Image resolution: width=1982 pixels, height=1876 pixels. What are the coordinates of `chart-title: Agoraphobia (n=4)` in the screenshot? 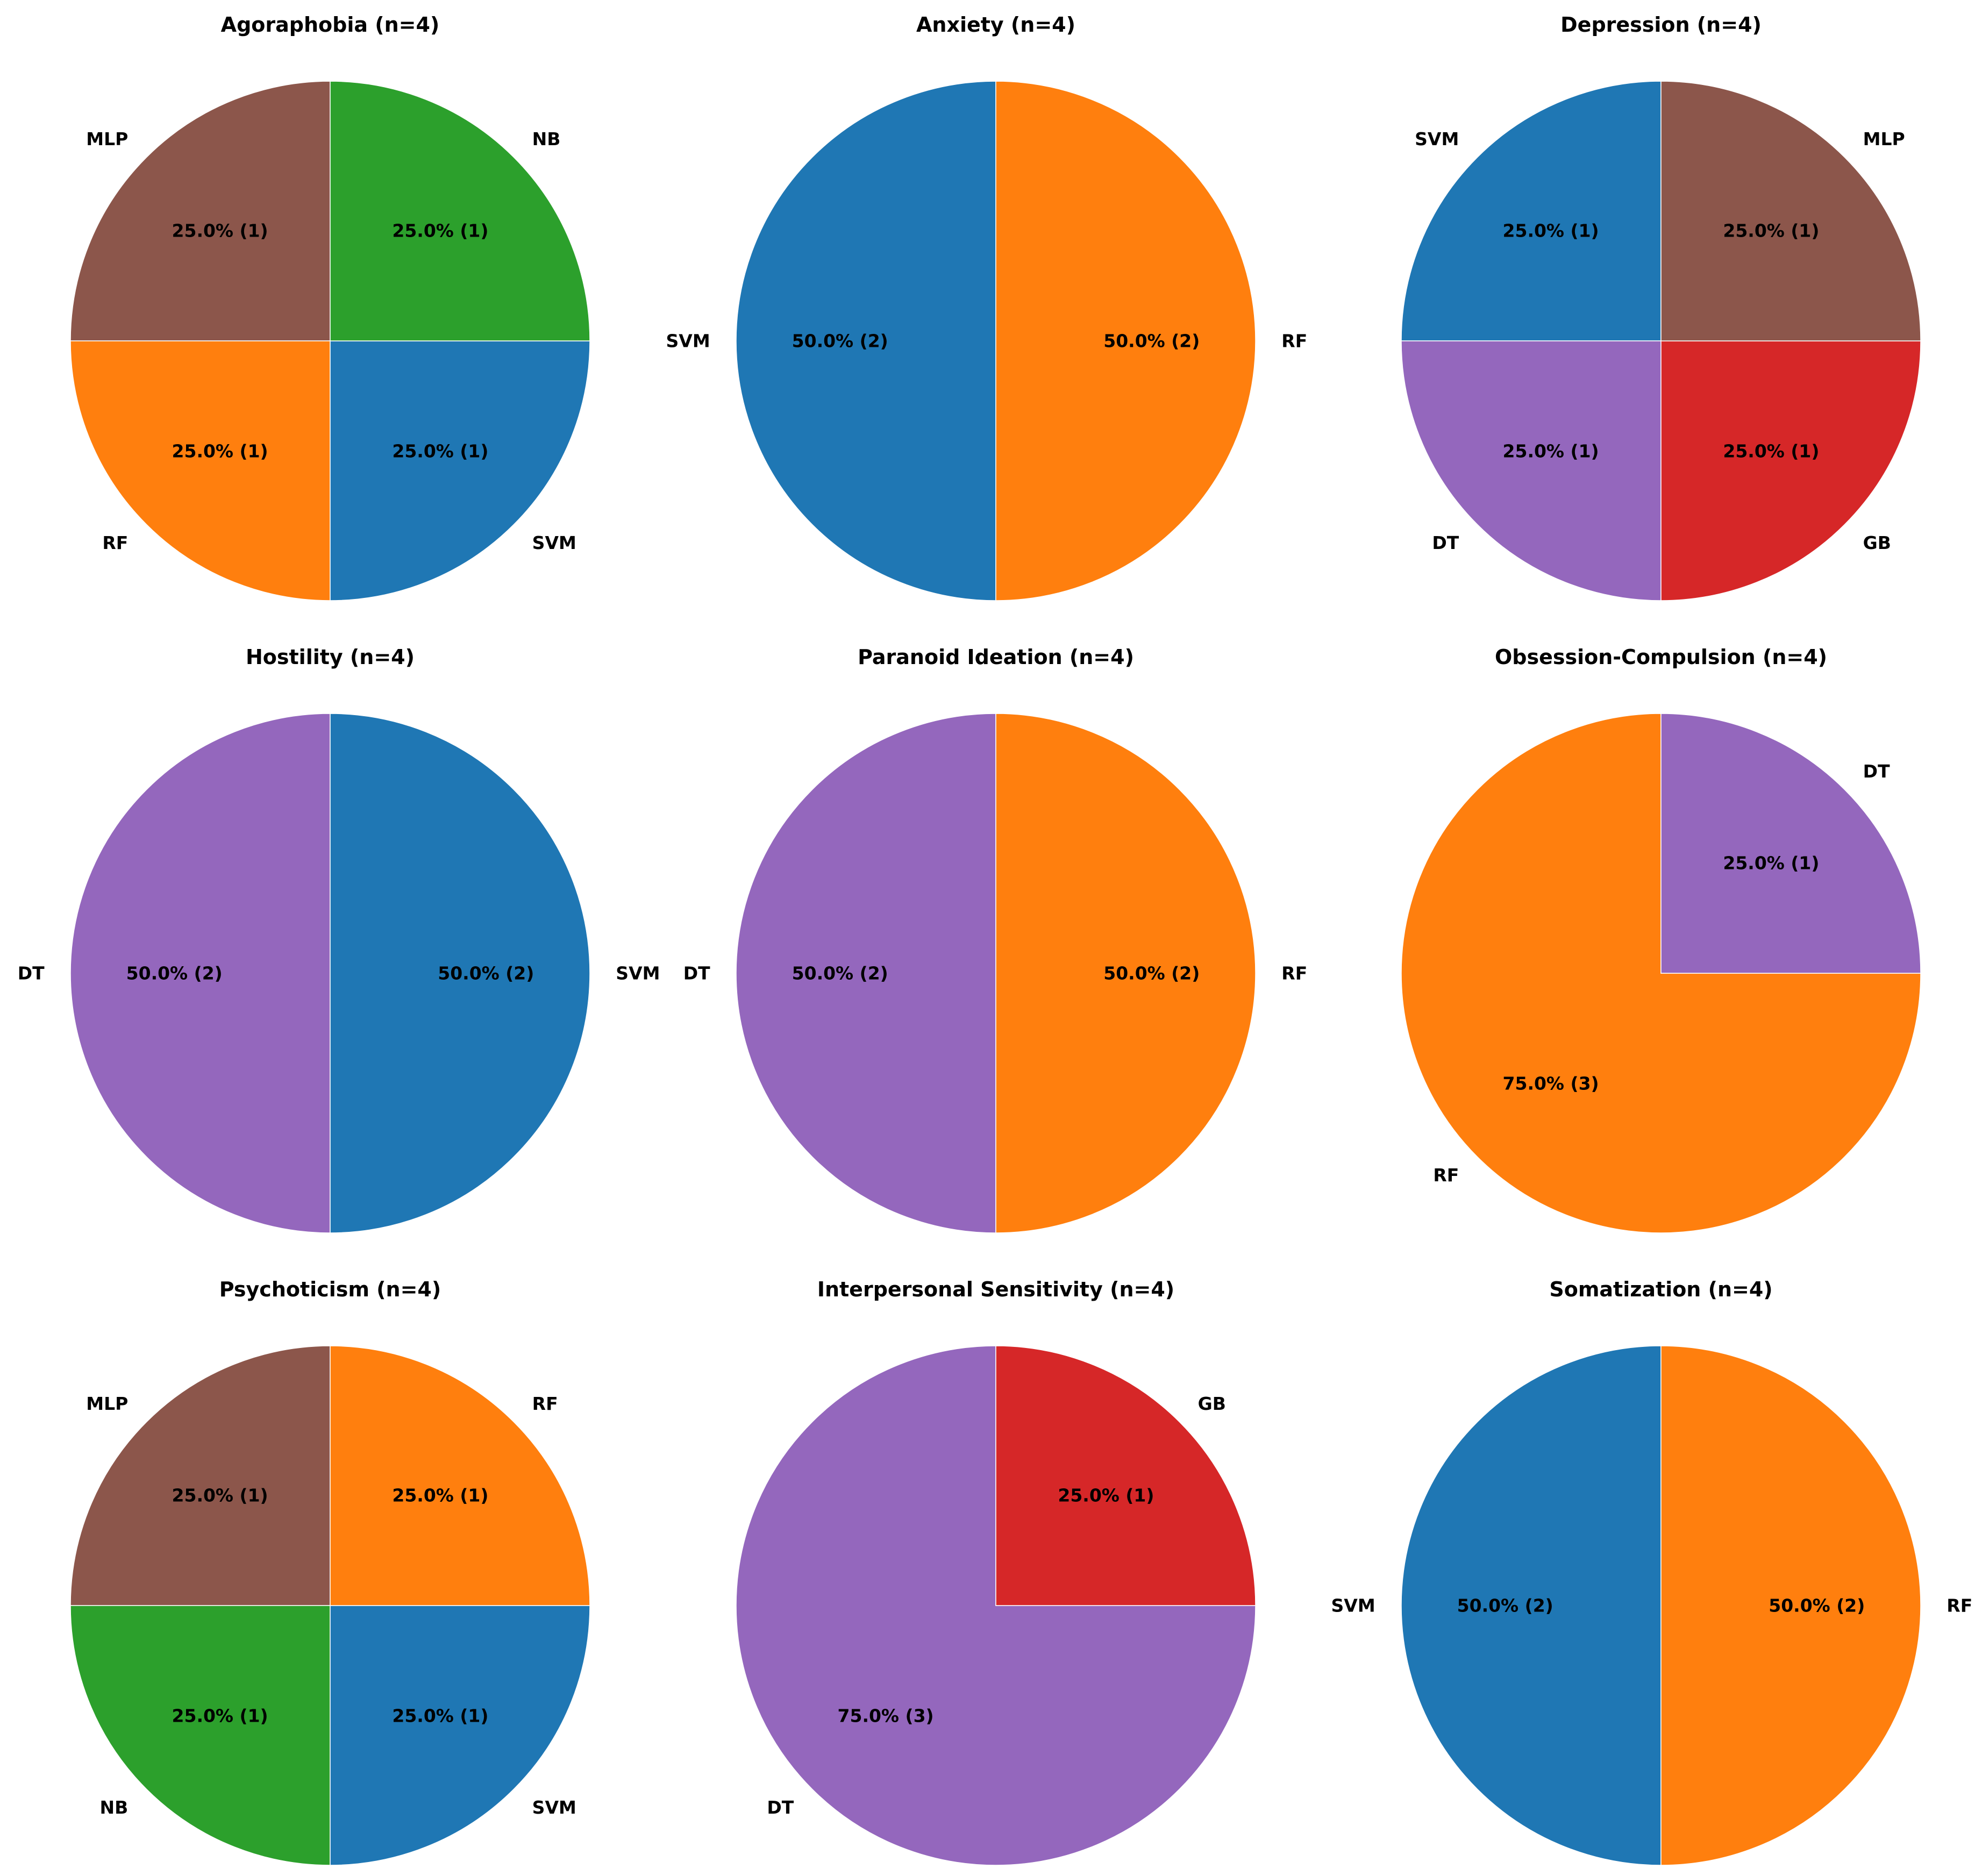 It's located at (330, 25).